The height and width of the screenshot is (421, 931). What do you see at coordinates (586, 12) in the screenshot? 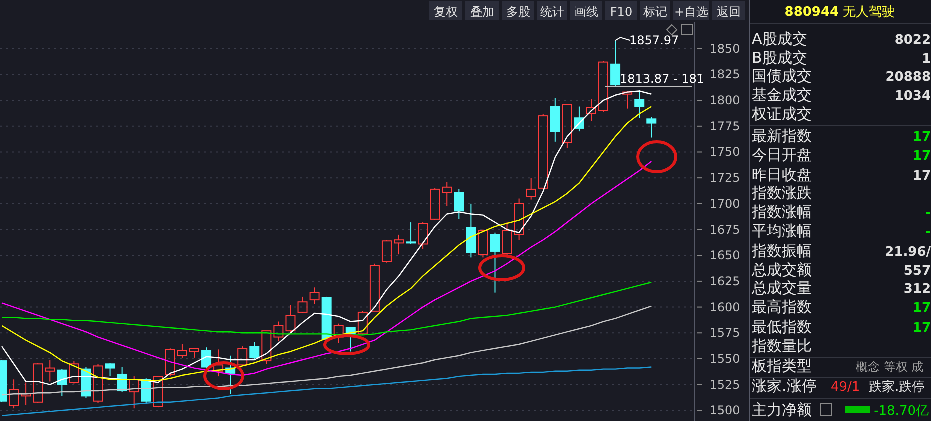
I see `text: 画线` at bounding box center [586, 12].